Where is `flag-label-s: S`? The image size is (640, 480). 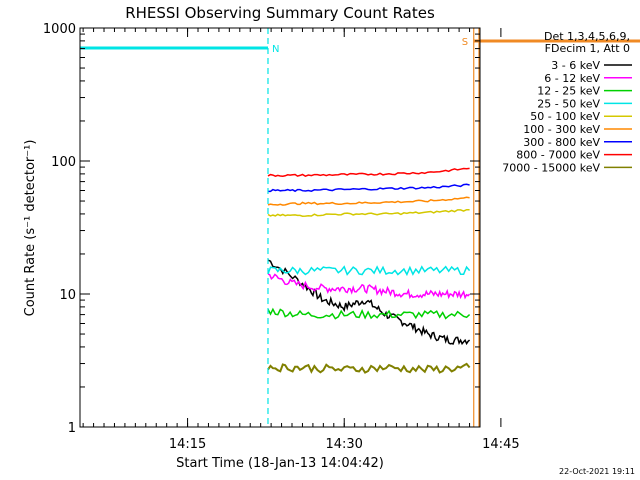
flag-label-s: S is located at coordinates (465, 42).